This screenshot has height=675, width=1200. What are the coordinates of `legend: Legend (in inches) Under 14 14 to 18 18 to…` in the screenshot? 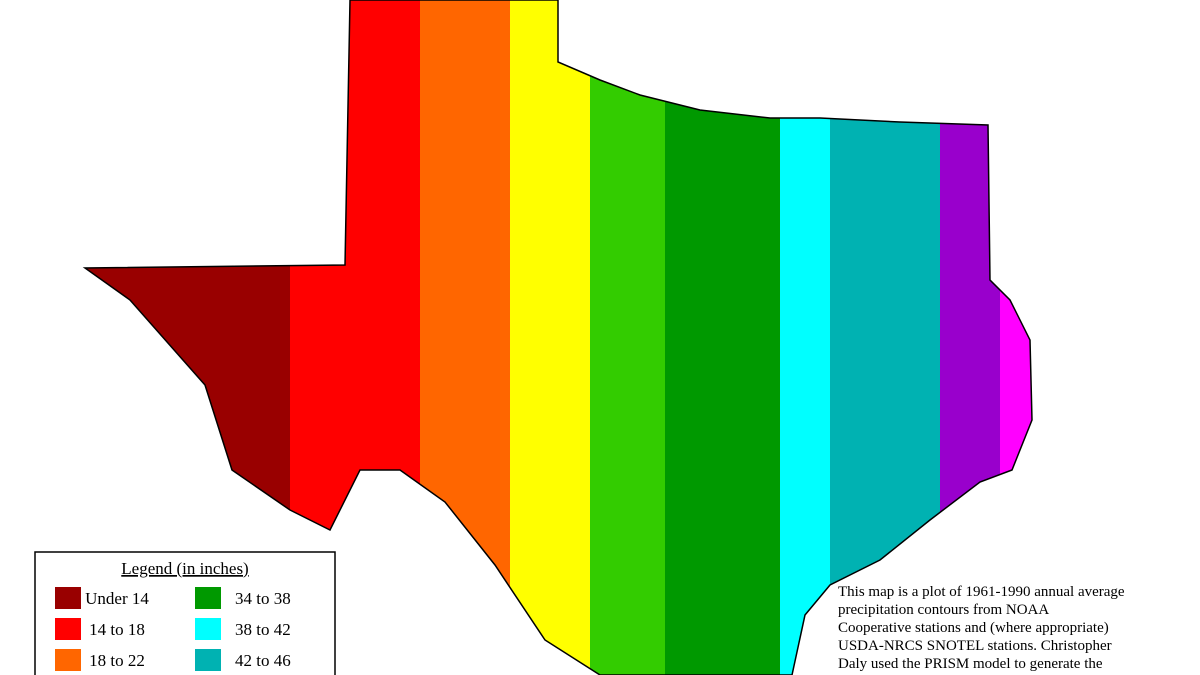 It's located at (185, 613).